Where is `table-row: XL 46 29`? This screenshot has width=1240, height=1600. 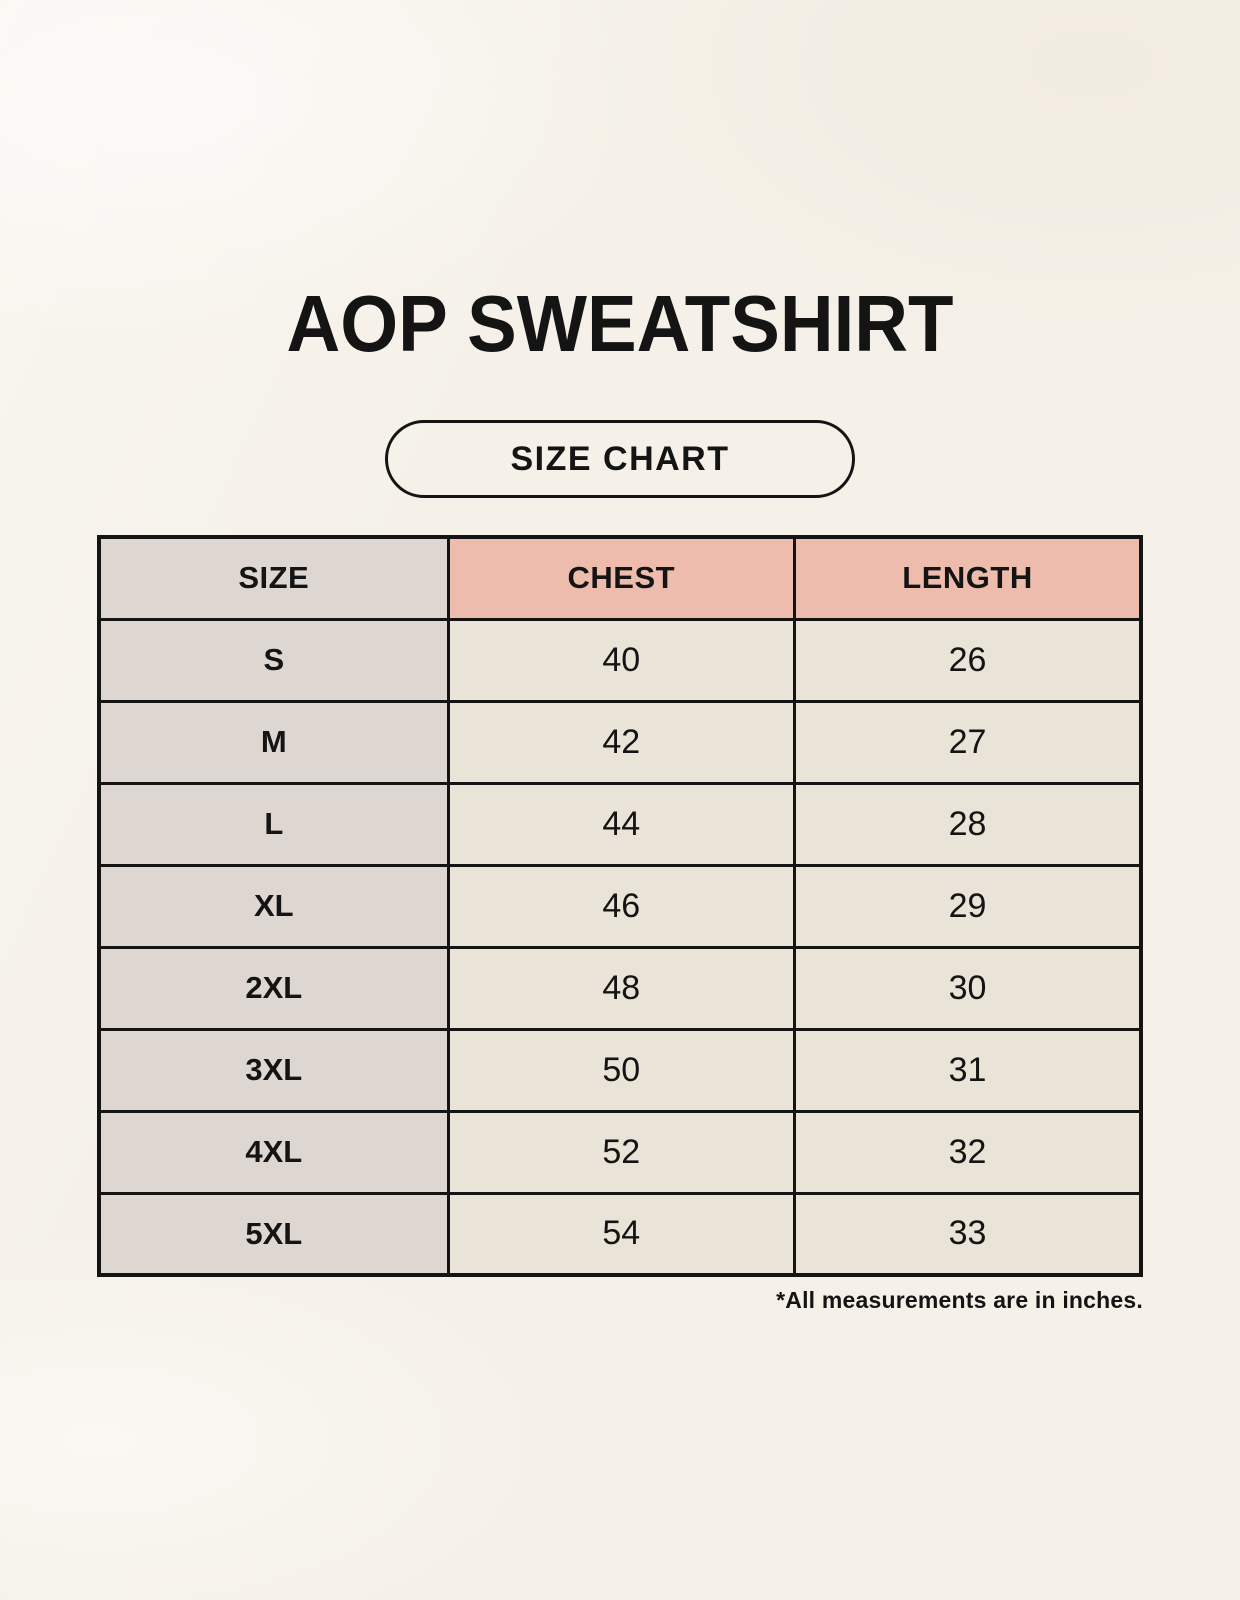 table-row: XL 46 29 is located at coordinates (620, 906).